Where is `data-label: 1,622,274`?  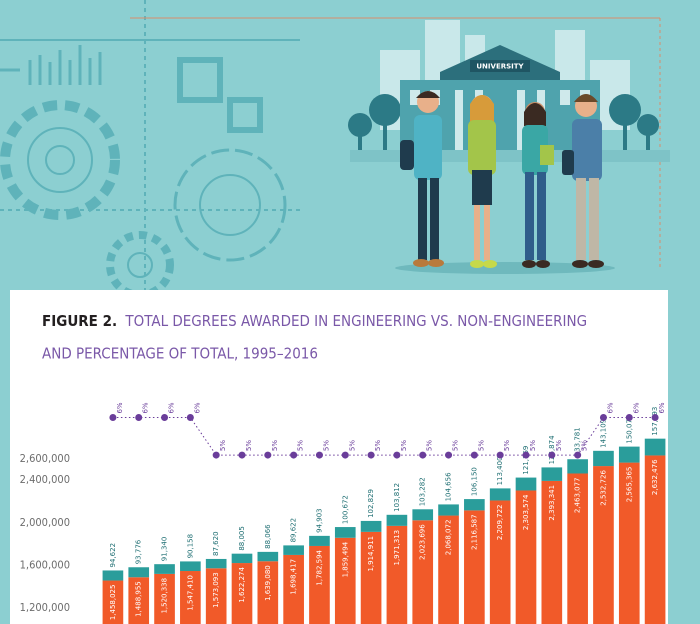
data-label: 1,622,274 is located at coordinates (242, 585).